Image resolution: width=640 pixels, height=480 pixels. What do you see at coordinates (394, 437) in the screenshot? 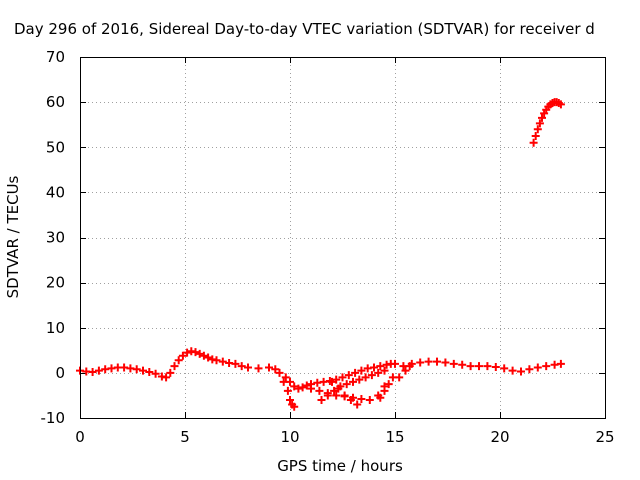
I see `x-tick-label: 15` at bounding box center [394, 437].